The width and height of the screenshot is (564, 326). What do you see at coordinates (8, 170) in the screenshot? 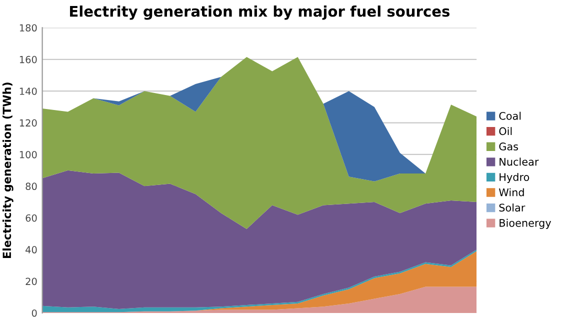
I see `y-axis-title: Electricity generation (TWh)` at bounding box center [8, 170].